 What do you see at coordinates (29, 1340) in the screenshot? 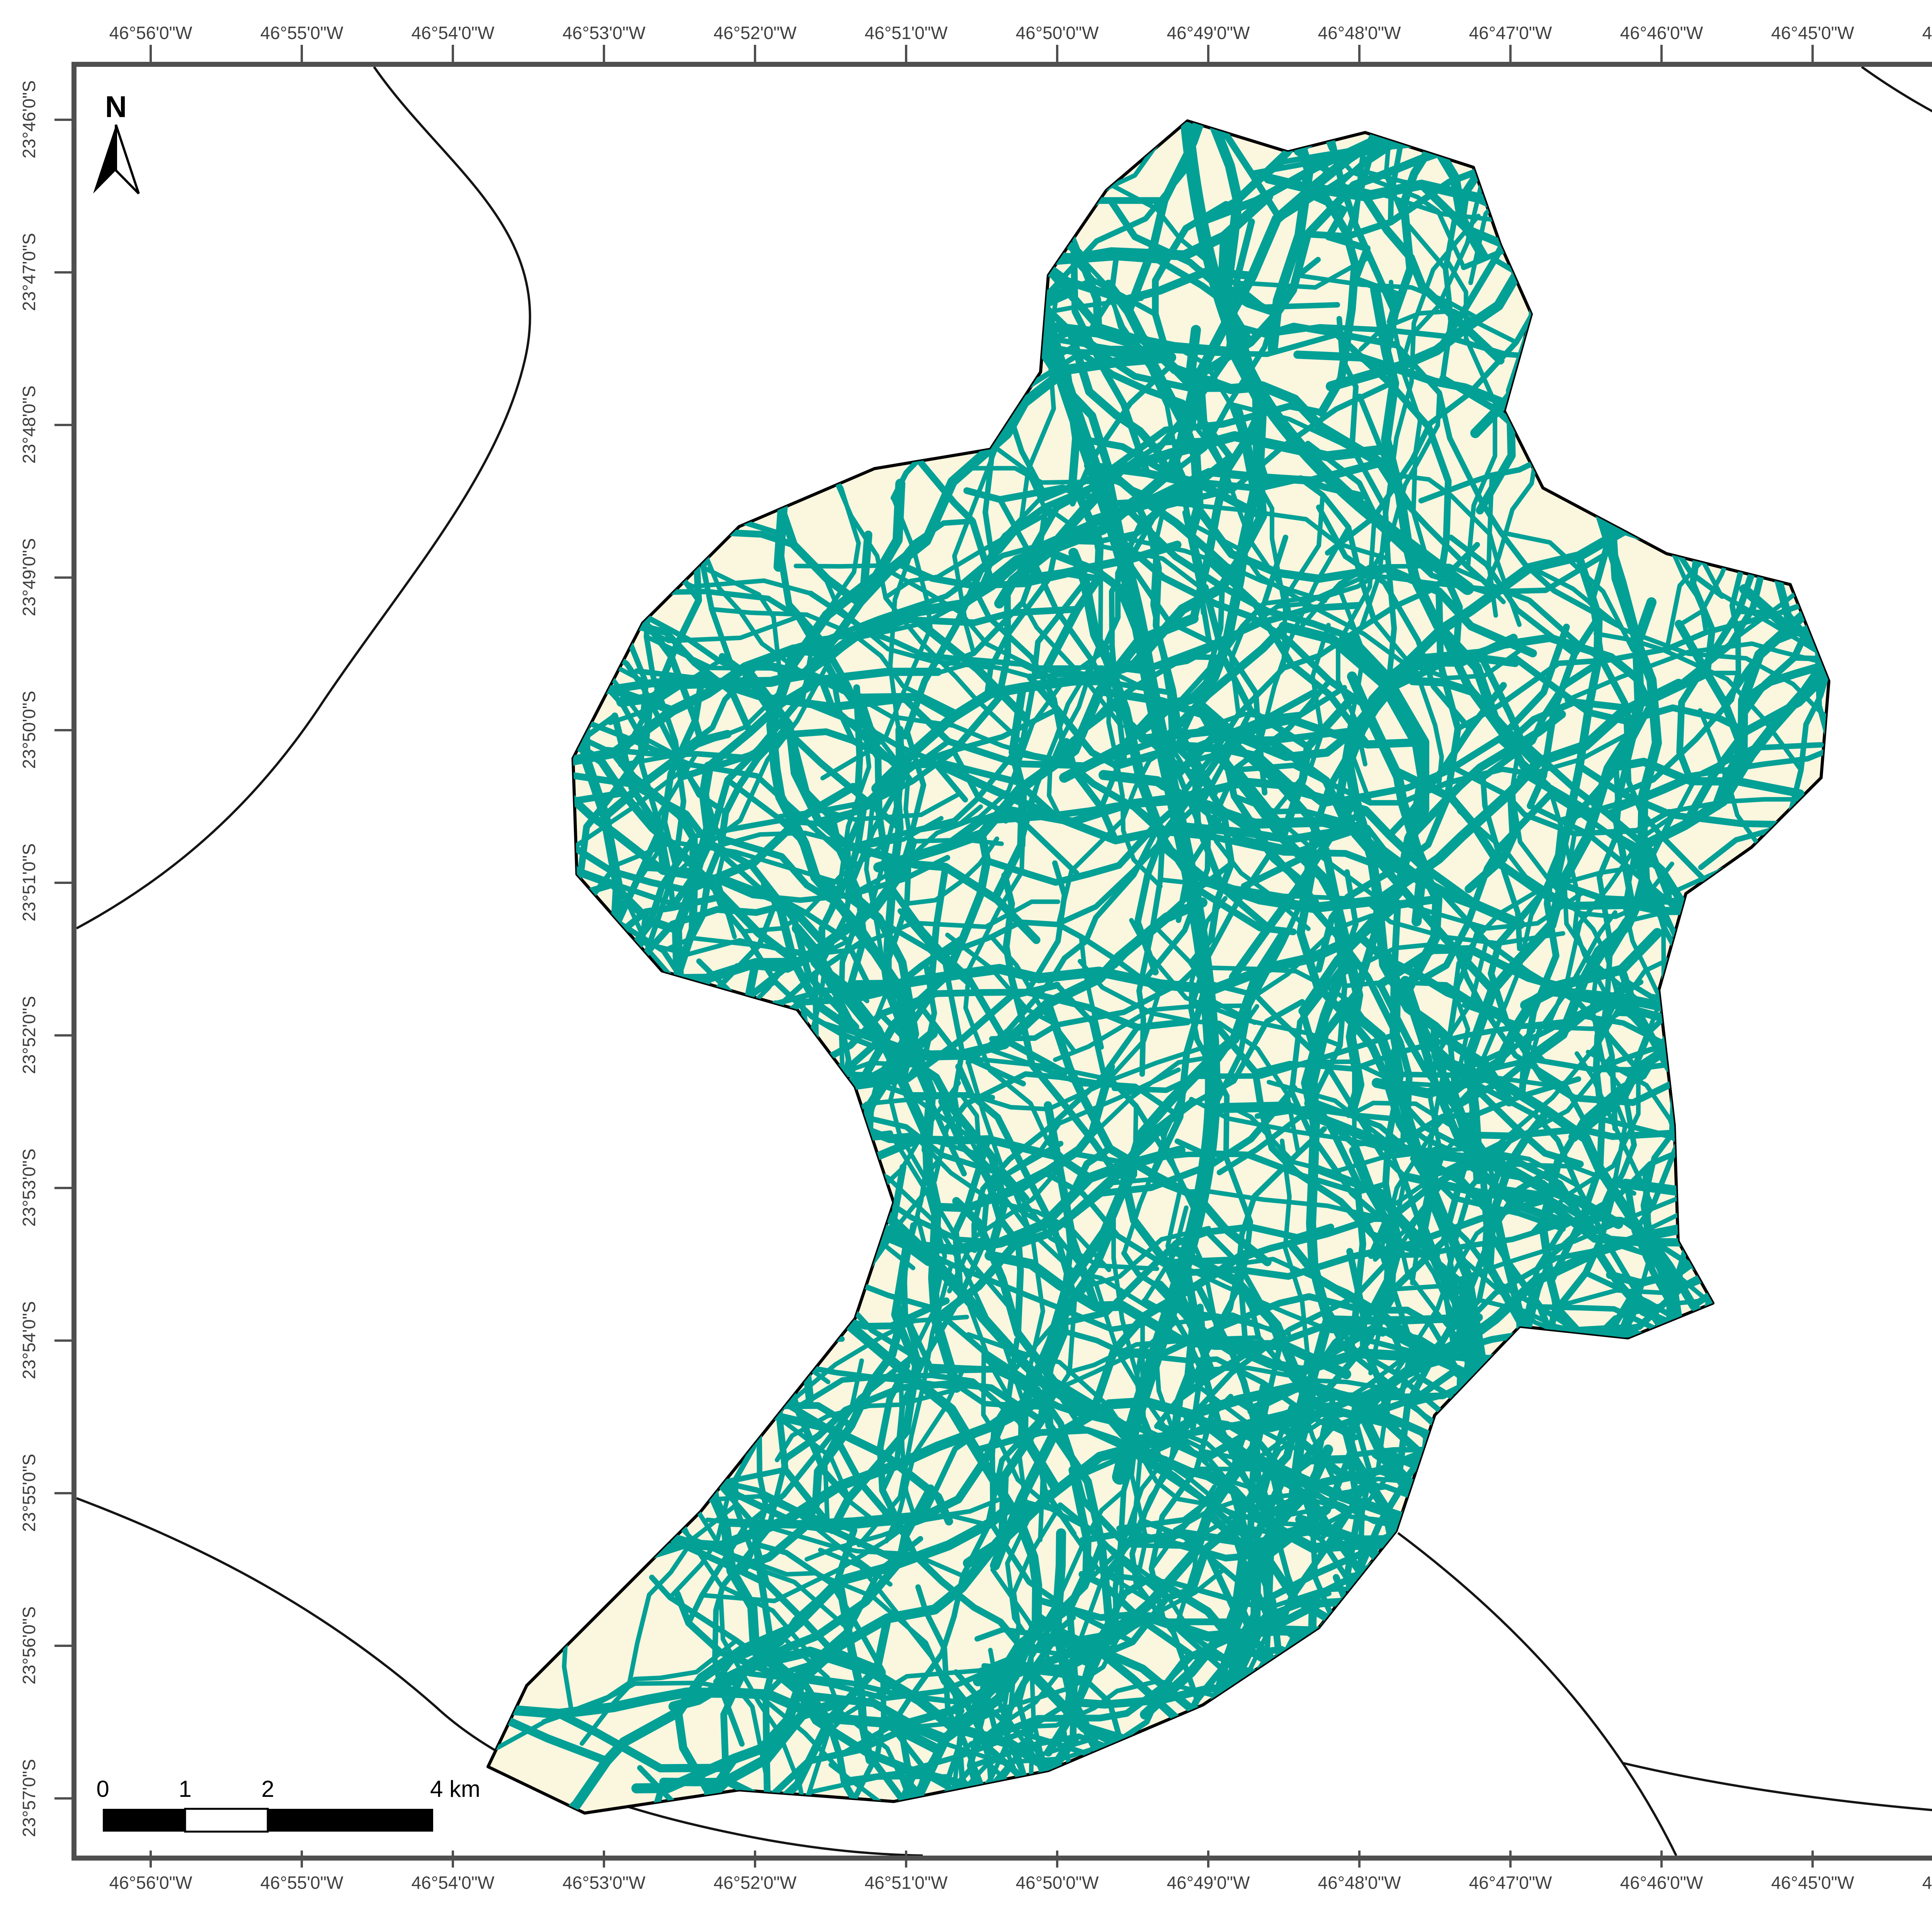
I see `lat-label-left: 23°54'0"S` at bounding box center [29, 1340].